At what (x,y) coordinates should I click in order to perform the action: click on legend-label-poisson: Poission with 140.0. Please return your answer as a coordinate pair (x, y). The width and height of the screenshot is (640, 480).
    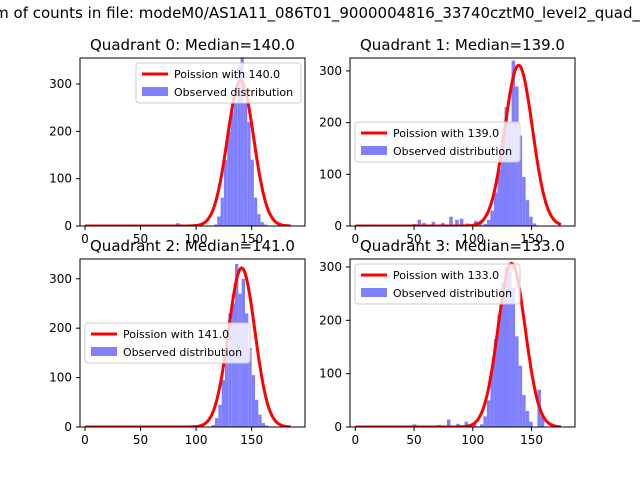
    Looking at the image, I should click on (227, 74).